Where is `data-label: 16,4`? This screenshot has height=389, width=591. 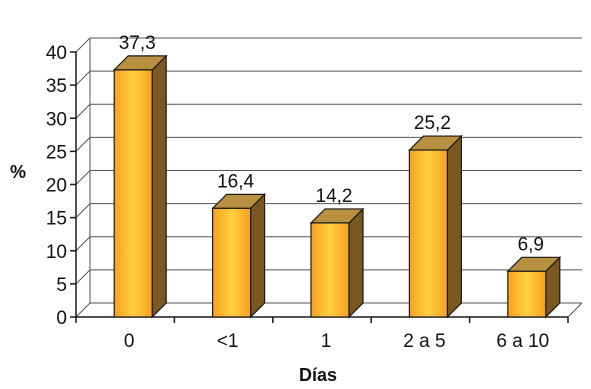 data-label: 16,4 is located at coordinates (235, 181).